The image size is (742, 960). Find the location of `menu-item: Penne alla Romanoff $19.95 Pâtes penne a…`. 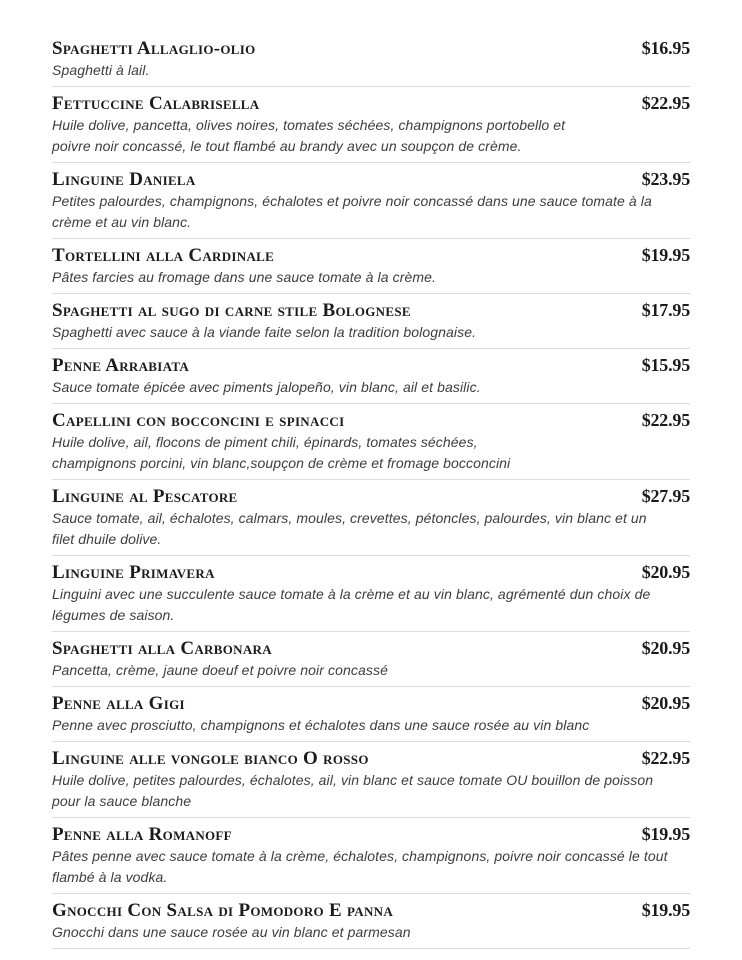

menu-item: Penne alla Romanoff $19.95 Pâtes penne a… is located at coordinates (371, 856).